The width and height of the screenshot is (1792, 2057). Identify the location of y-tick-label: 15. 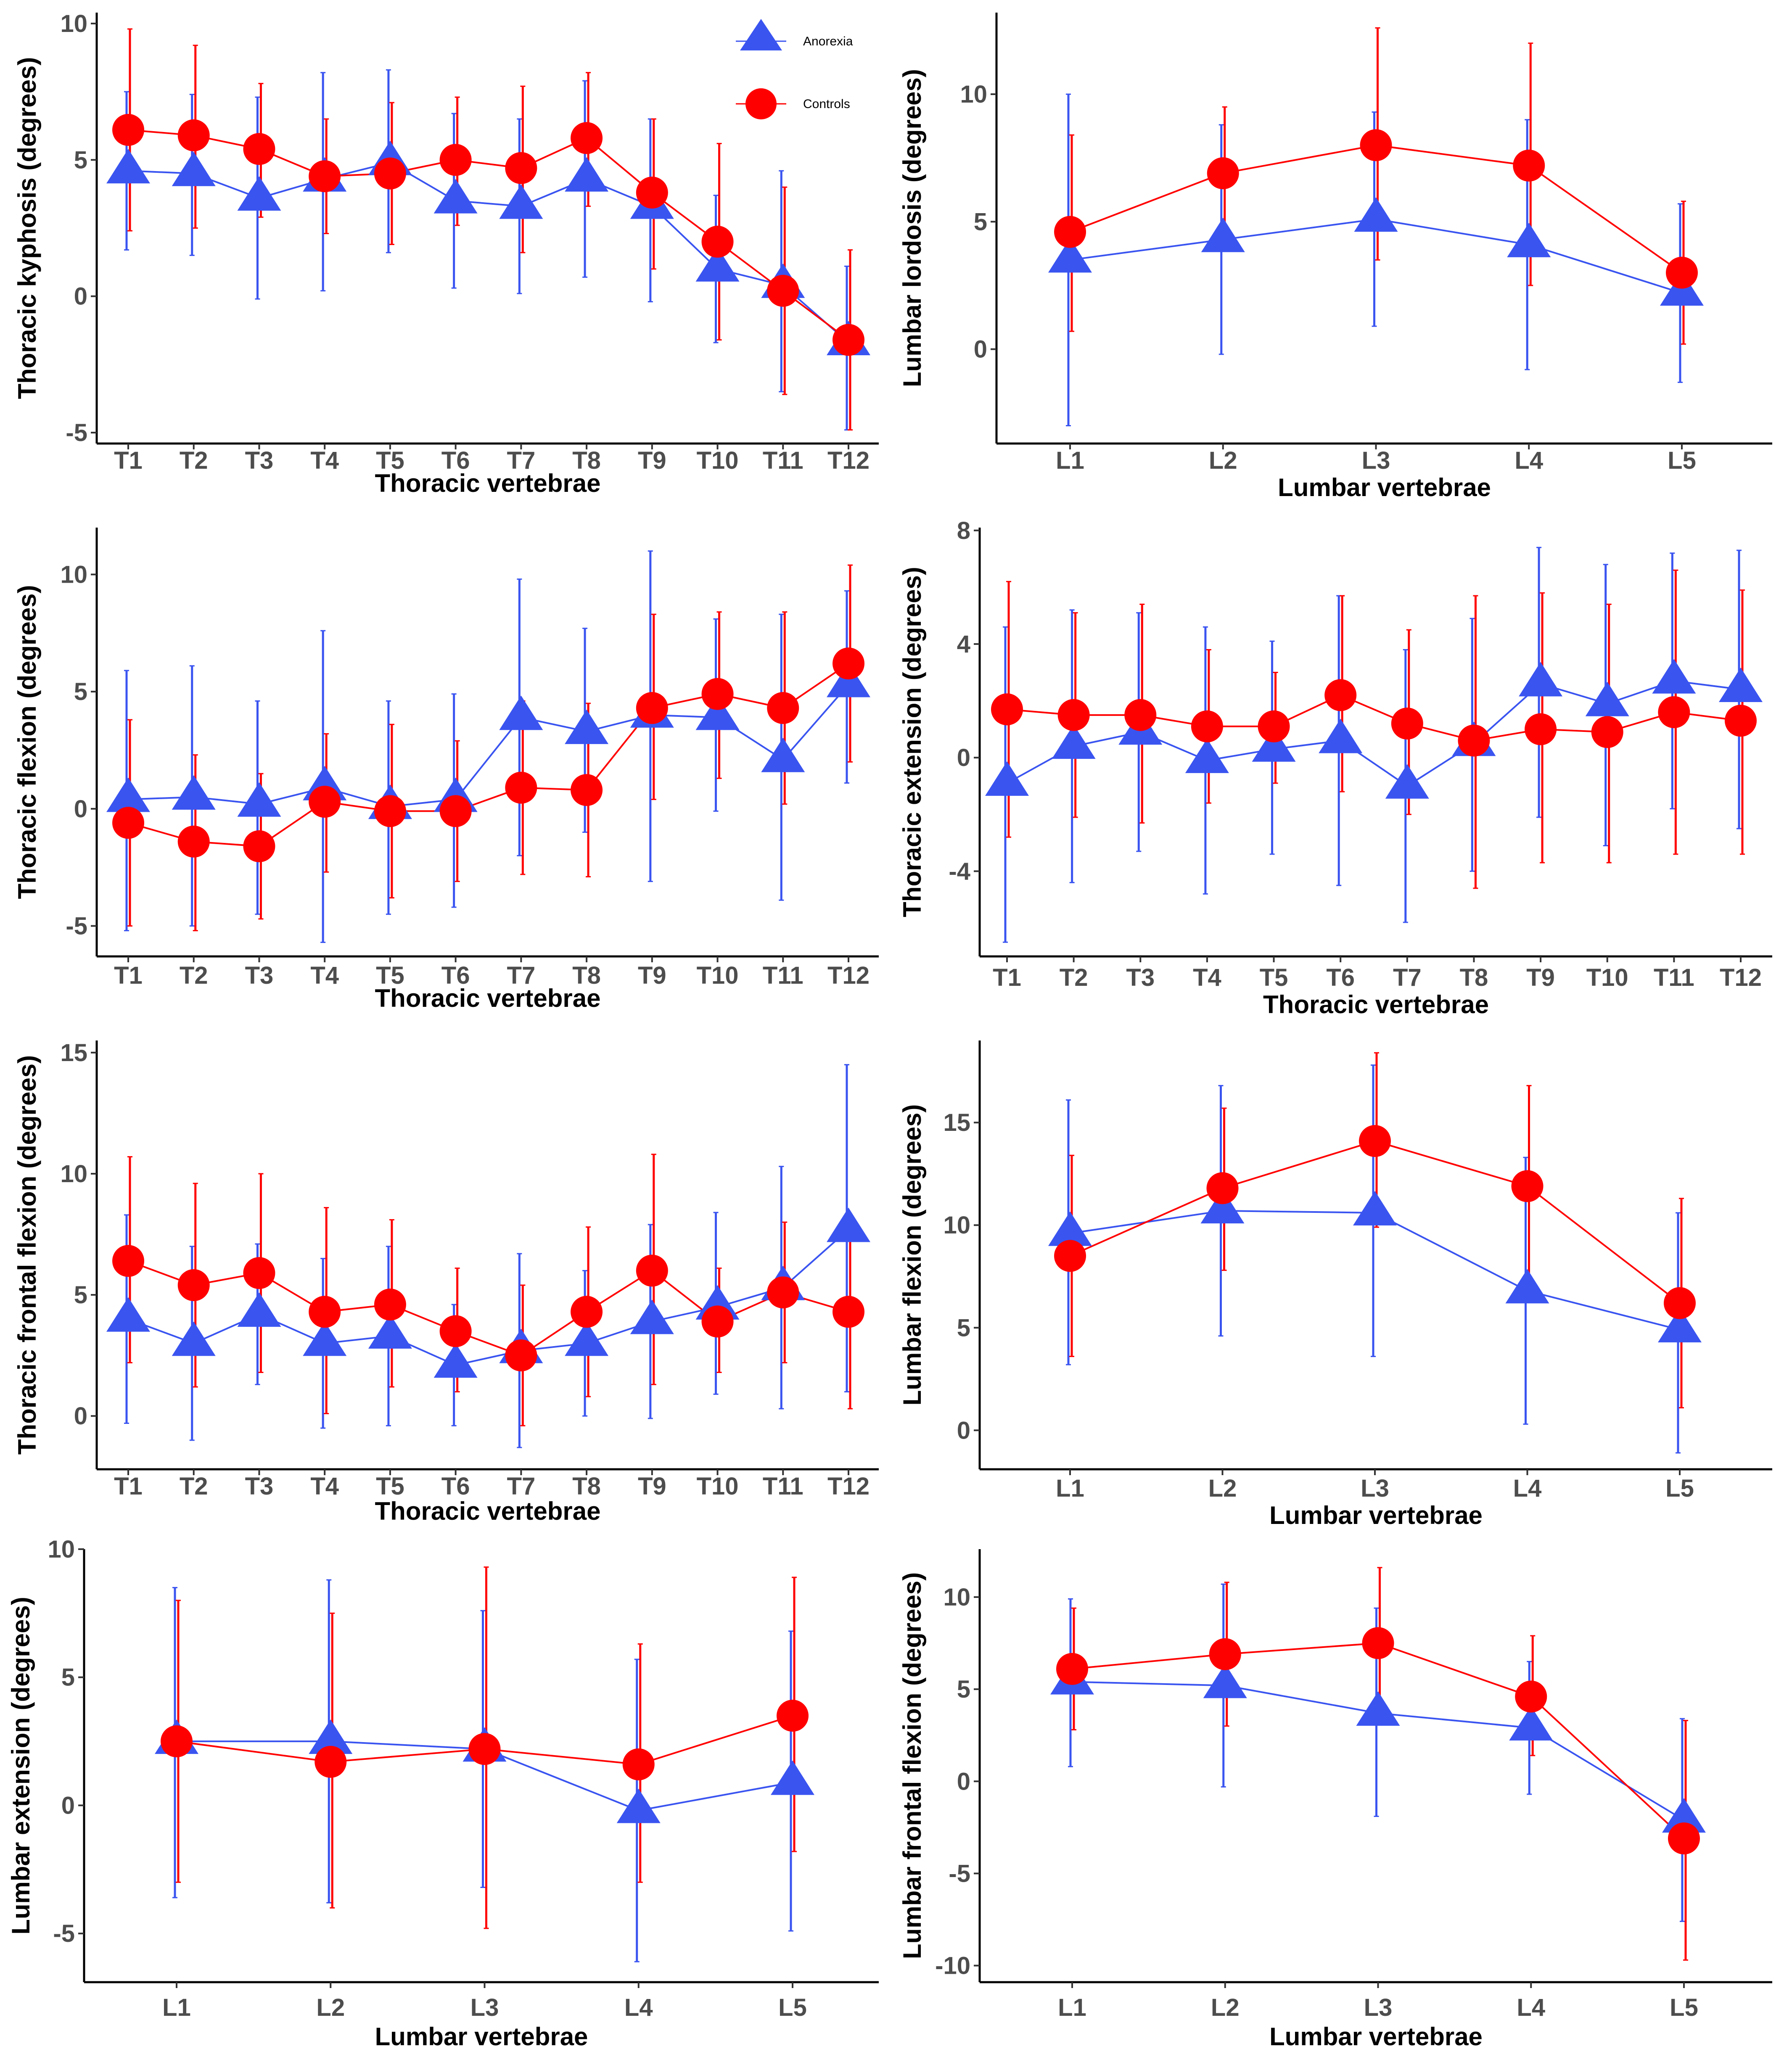
(73, 1053).